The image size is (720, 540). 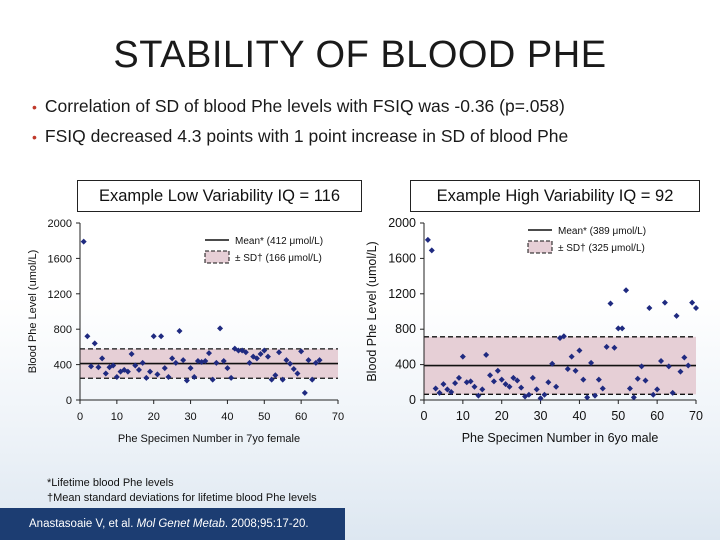 I want to click on legend-sd-label: ± SD† (166 μmol/L), so click(x=278, y=258).